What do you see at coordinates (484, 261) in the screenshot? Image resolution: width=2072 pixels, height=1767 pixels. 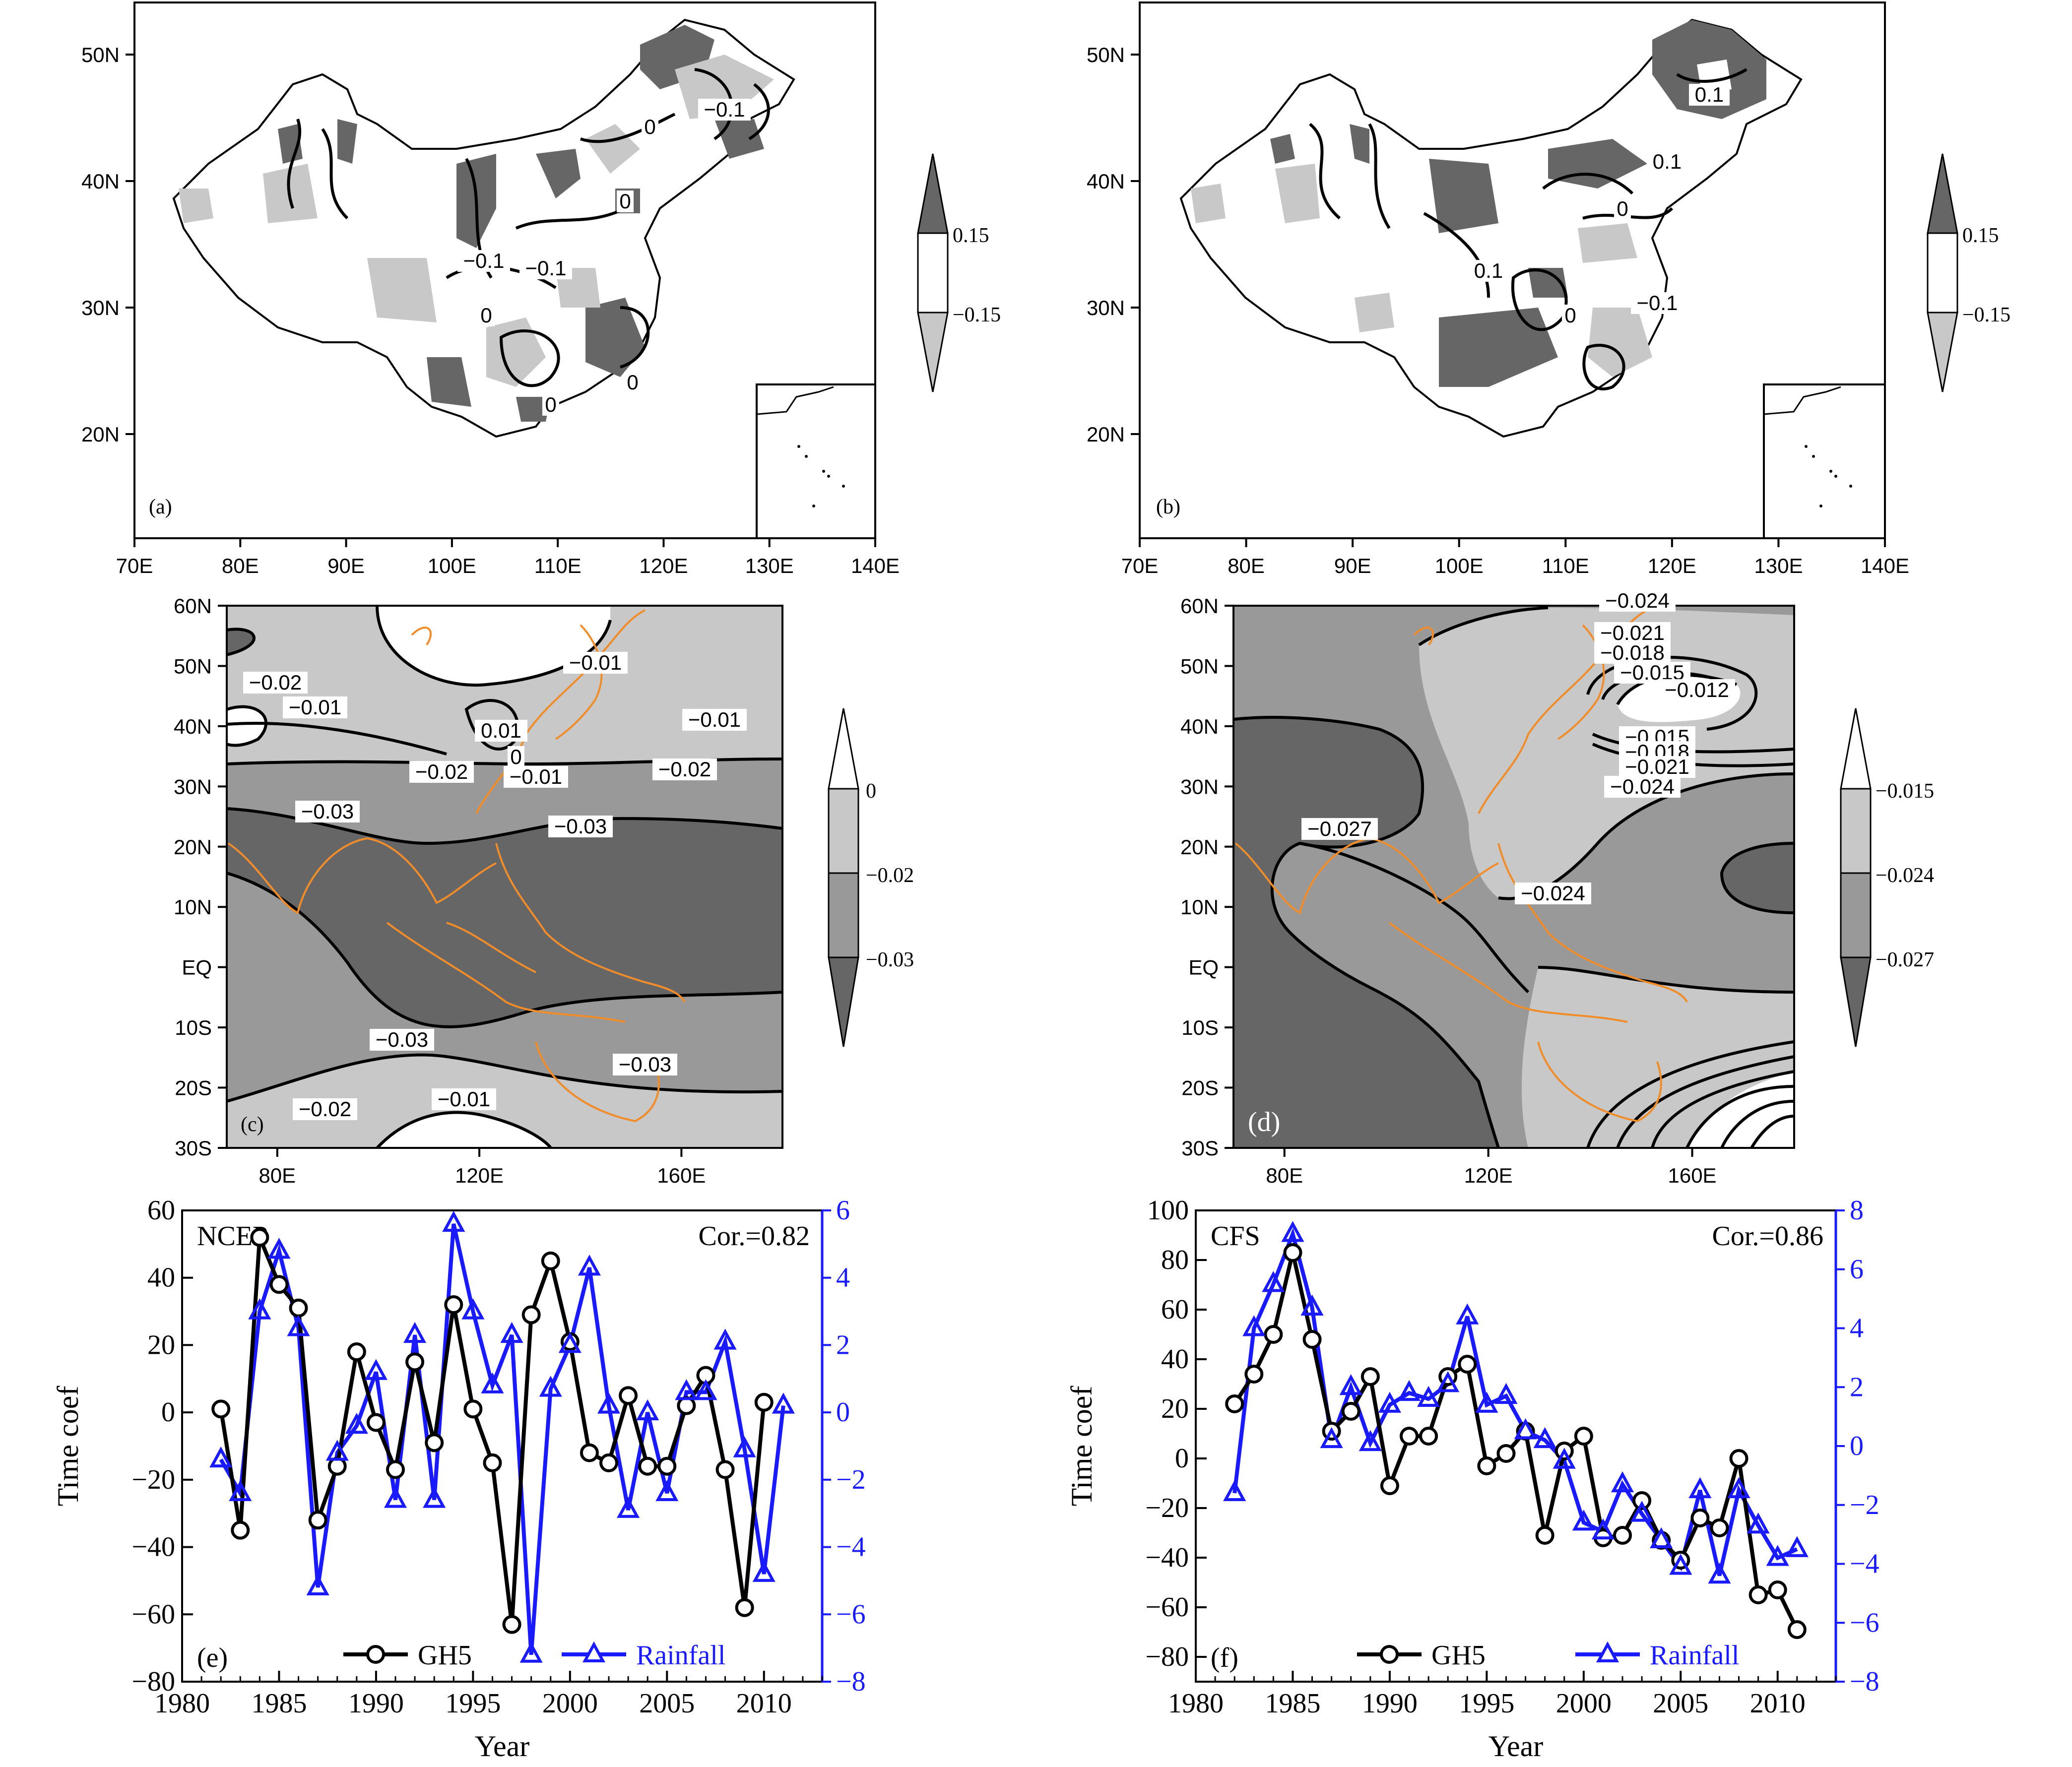 I see `contour-label: −0.1` at bounding box center [484, 261].